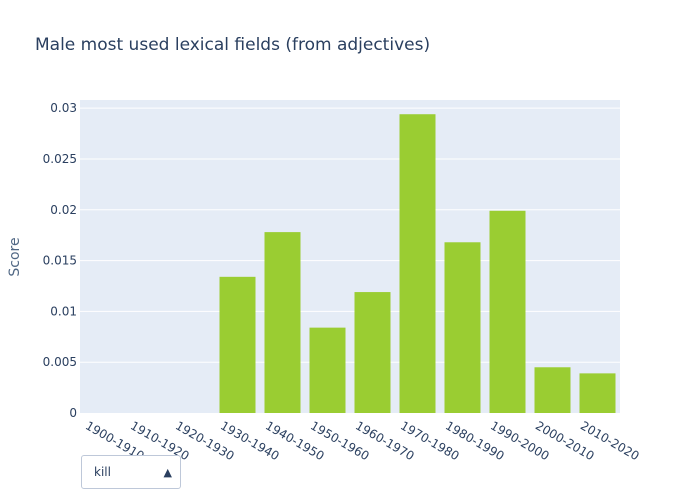  What do you see at coordinates (63, 210) in the screenshot?
I see `y-tick-label: 0.02` at bounding box center [63, 210].